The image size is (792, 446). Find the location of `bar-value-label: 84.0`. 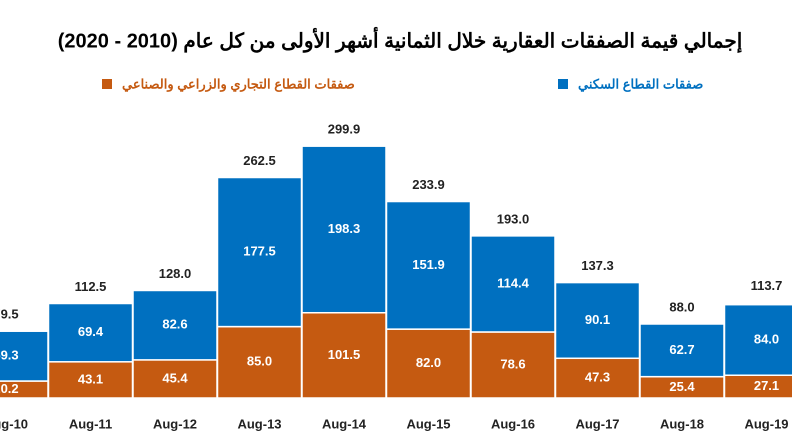

bar-value-label: 84.0 is located at coordinates (766, 338).